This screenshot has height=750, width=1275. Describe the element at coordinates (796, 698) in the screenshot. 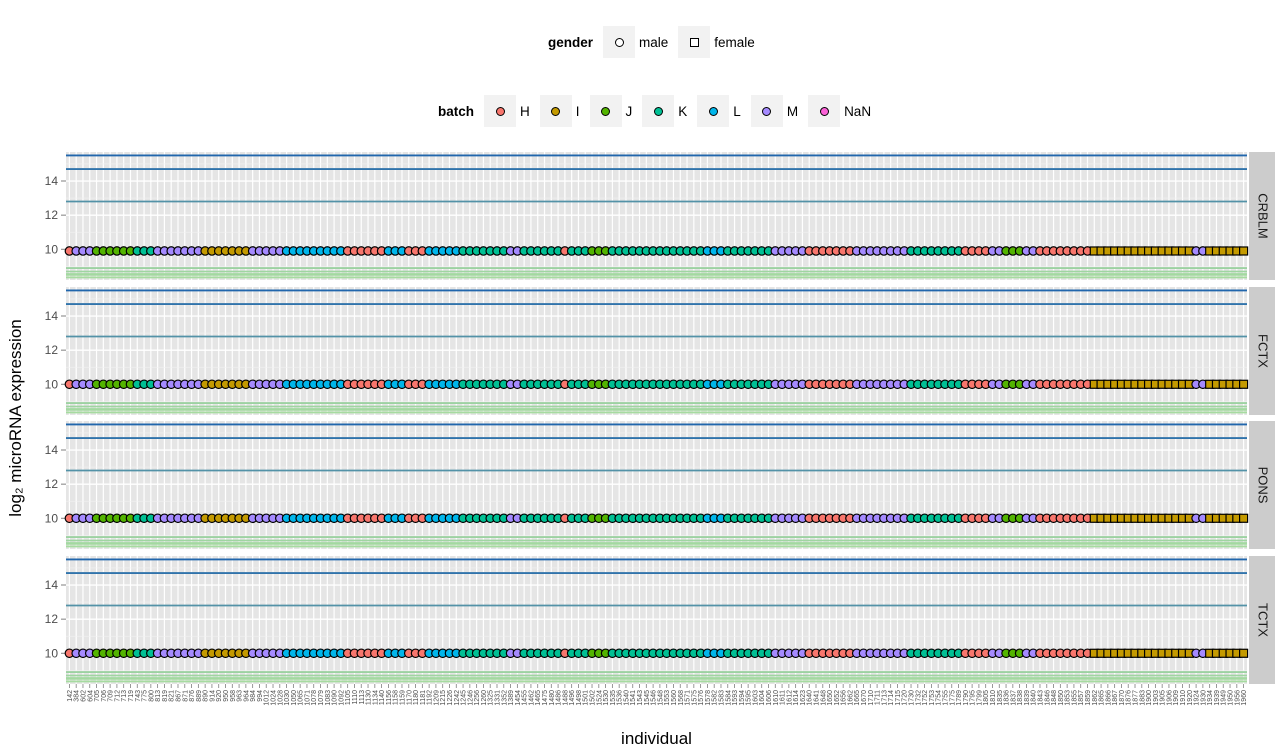

I see `x-tick-label: 1614` at that location.